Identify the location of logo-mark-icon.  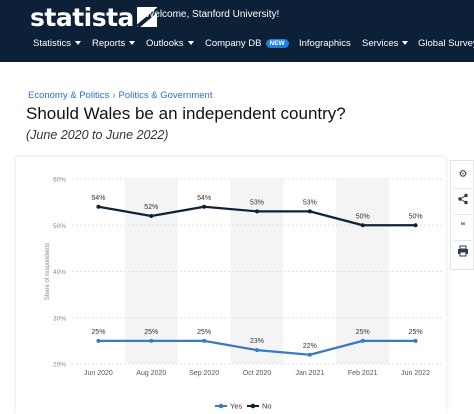
(146, 17).